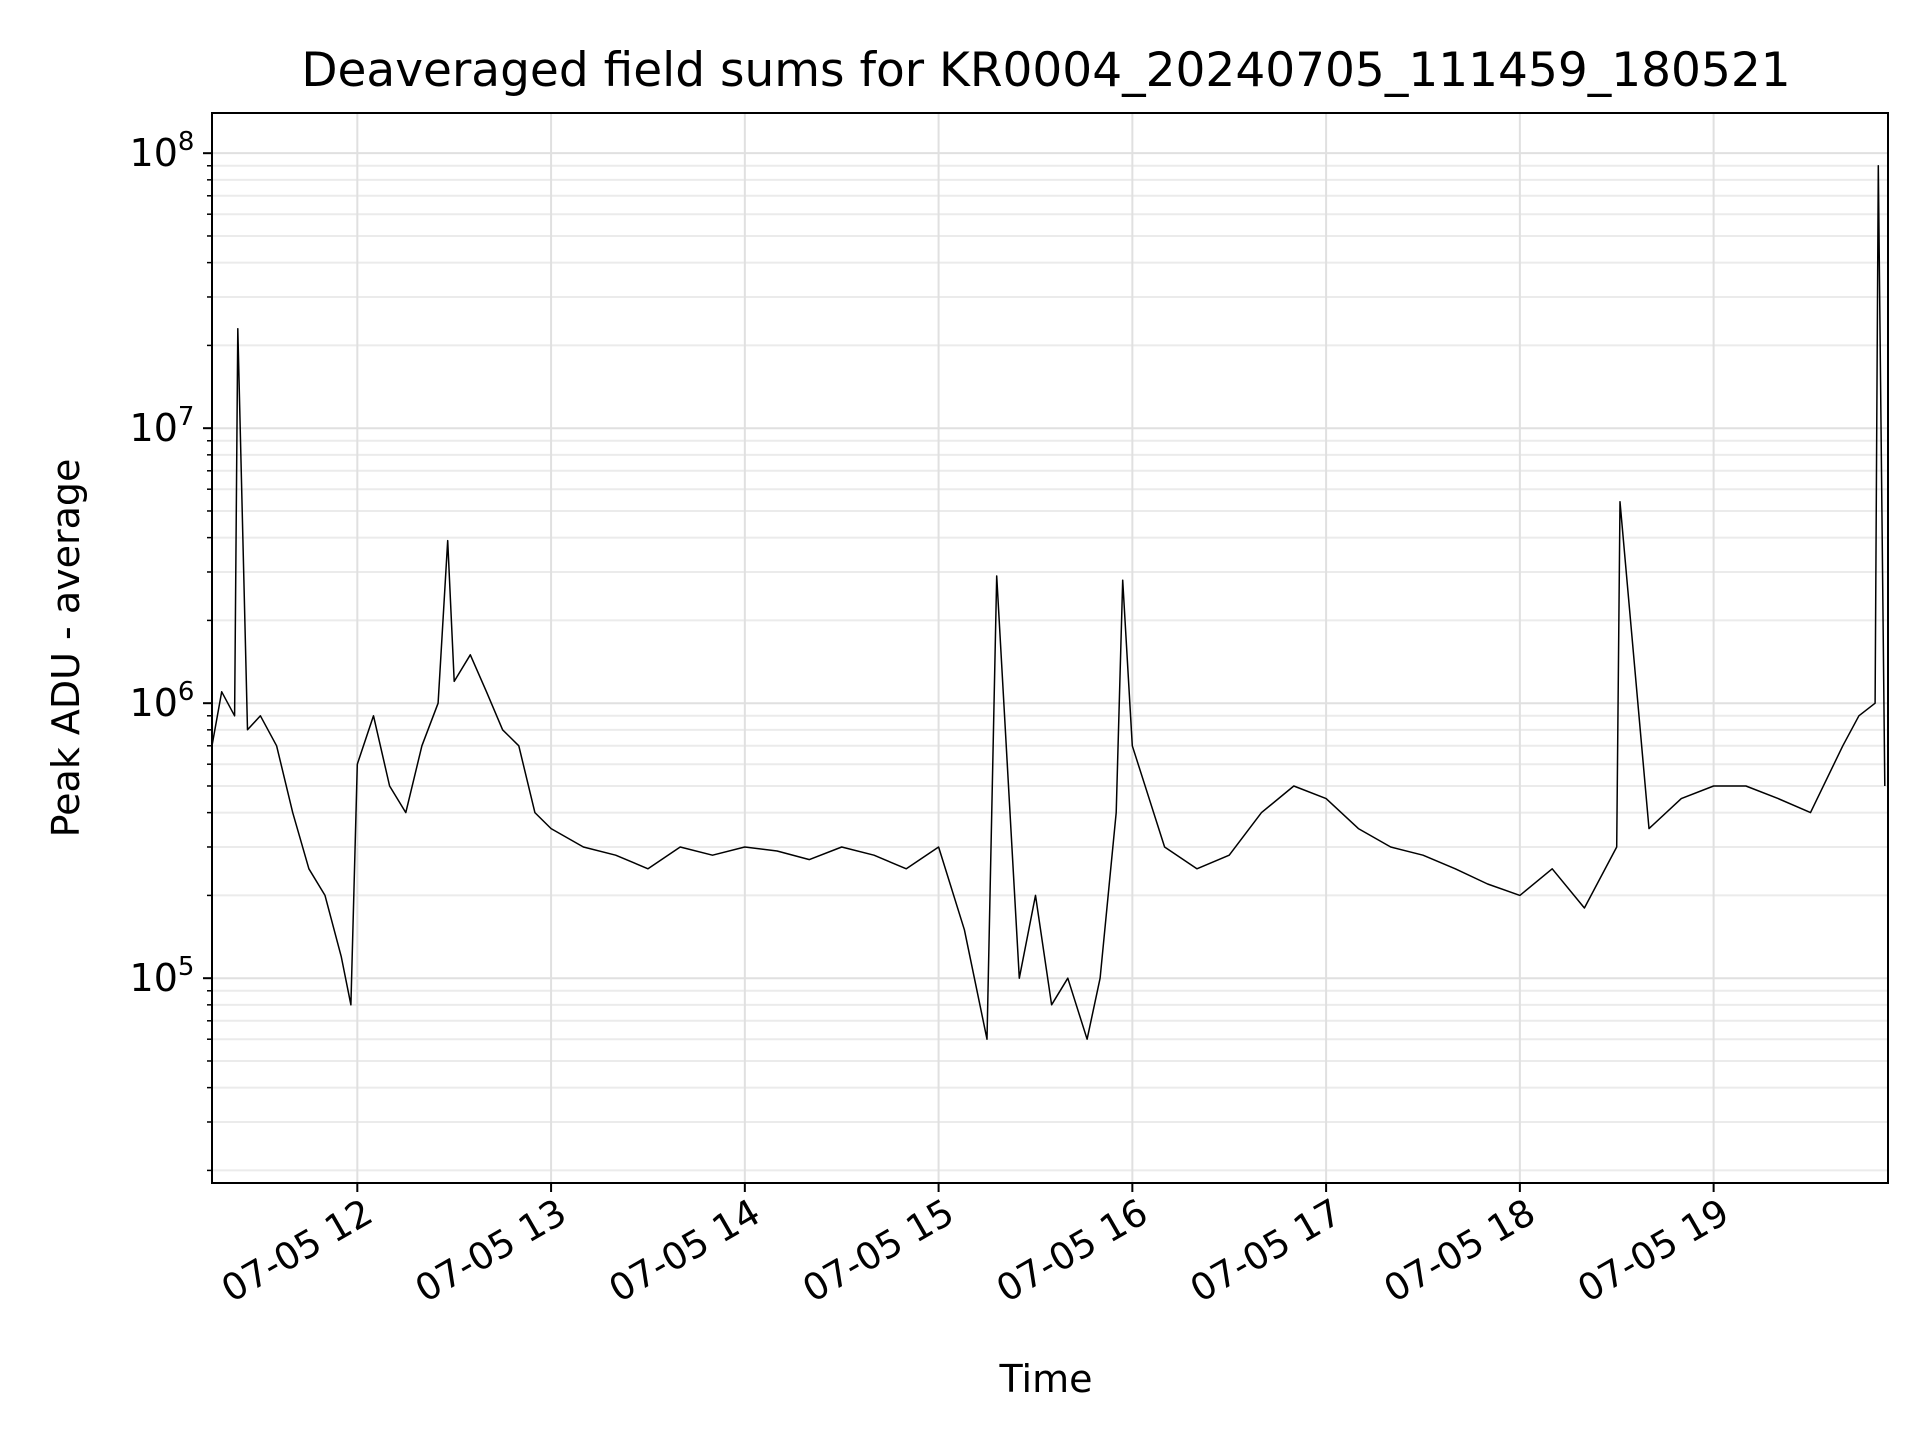 Image resolution: width=1920 pixels, height=1440 pixels. I want to click on y-tick-label: 108, so click(162, 151).